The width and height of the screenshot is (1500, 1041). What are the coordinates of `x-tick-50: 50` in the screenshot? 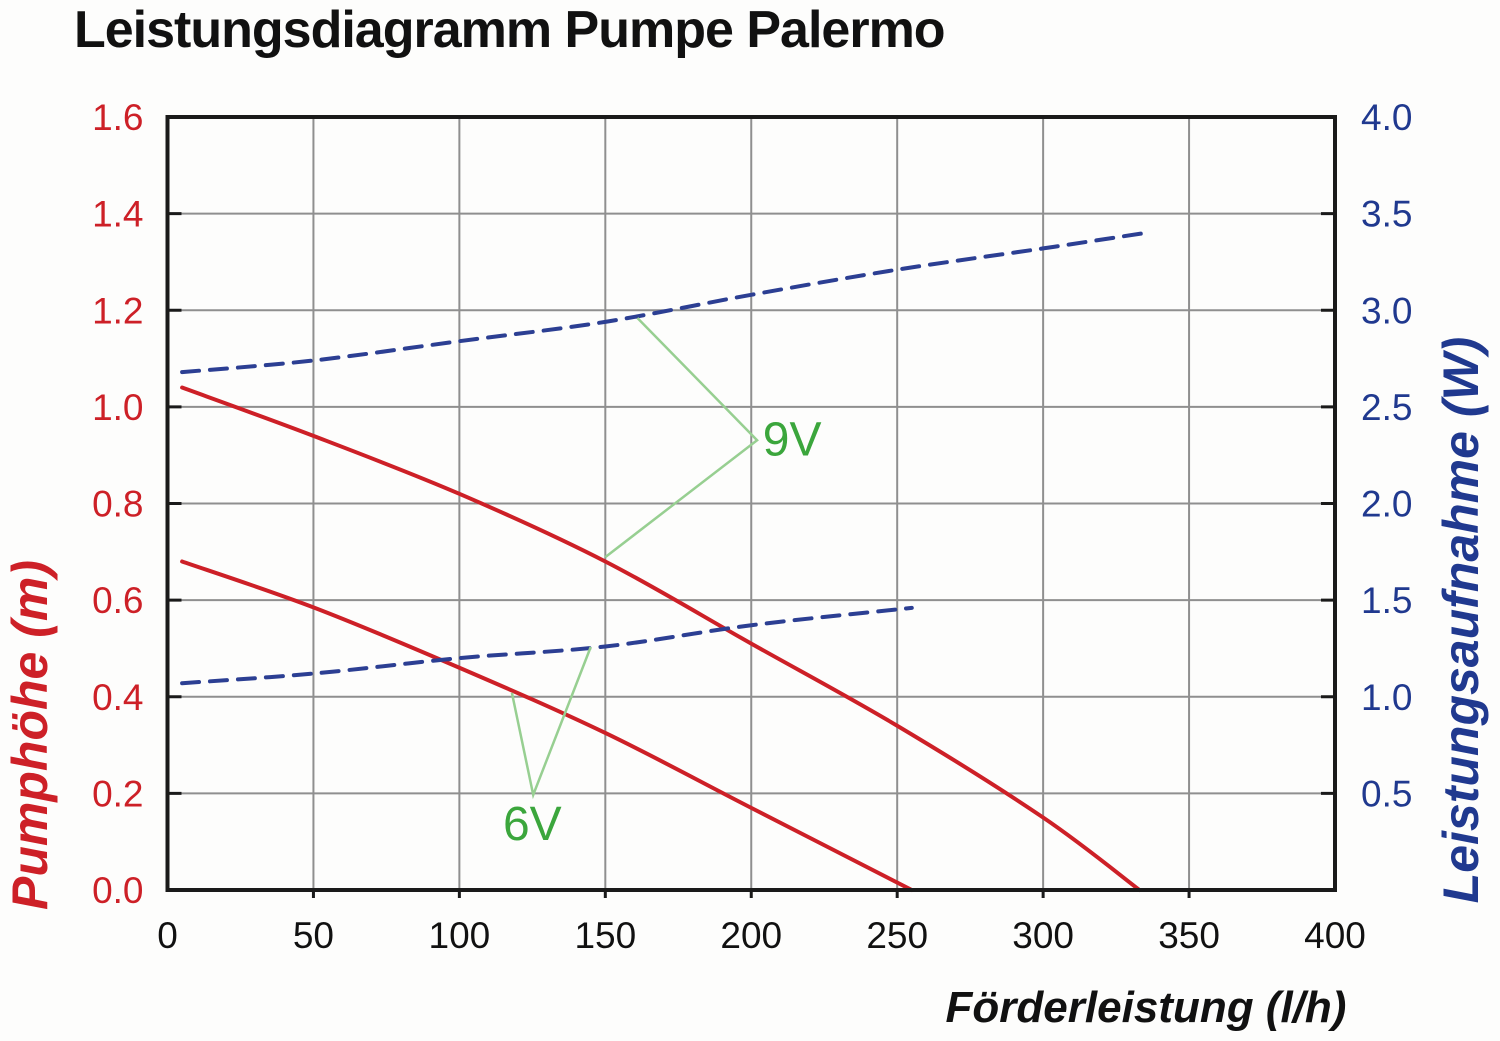 It's located at (313, 935).